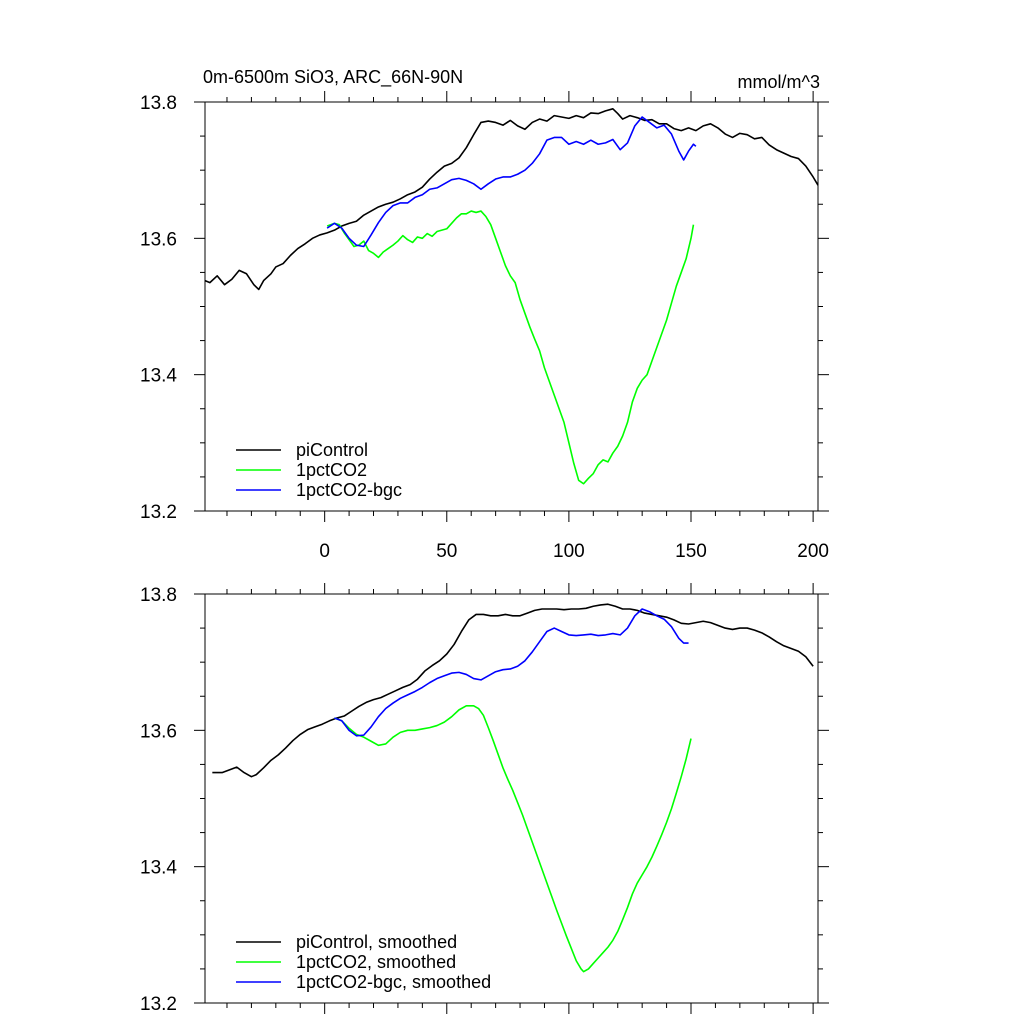 The width and height of the screenshot is (1024, 1024). What do you see at coordinates (393, 982) in the screenshot?
I see `bottom-legend-label-2: 1pctCO2-bgc, smoothed` at bounding box center [393, 982].